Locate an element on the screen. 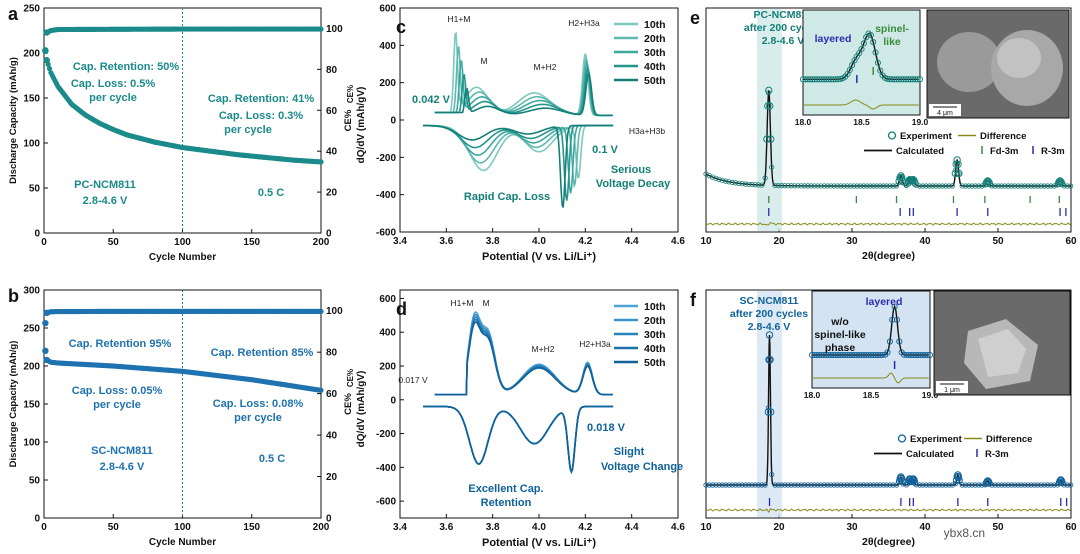  x-tick-label: 20 is located at coordinates (779, 241).